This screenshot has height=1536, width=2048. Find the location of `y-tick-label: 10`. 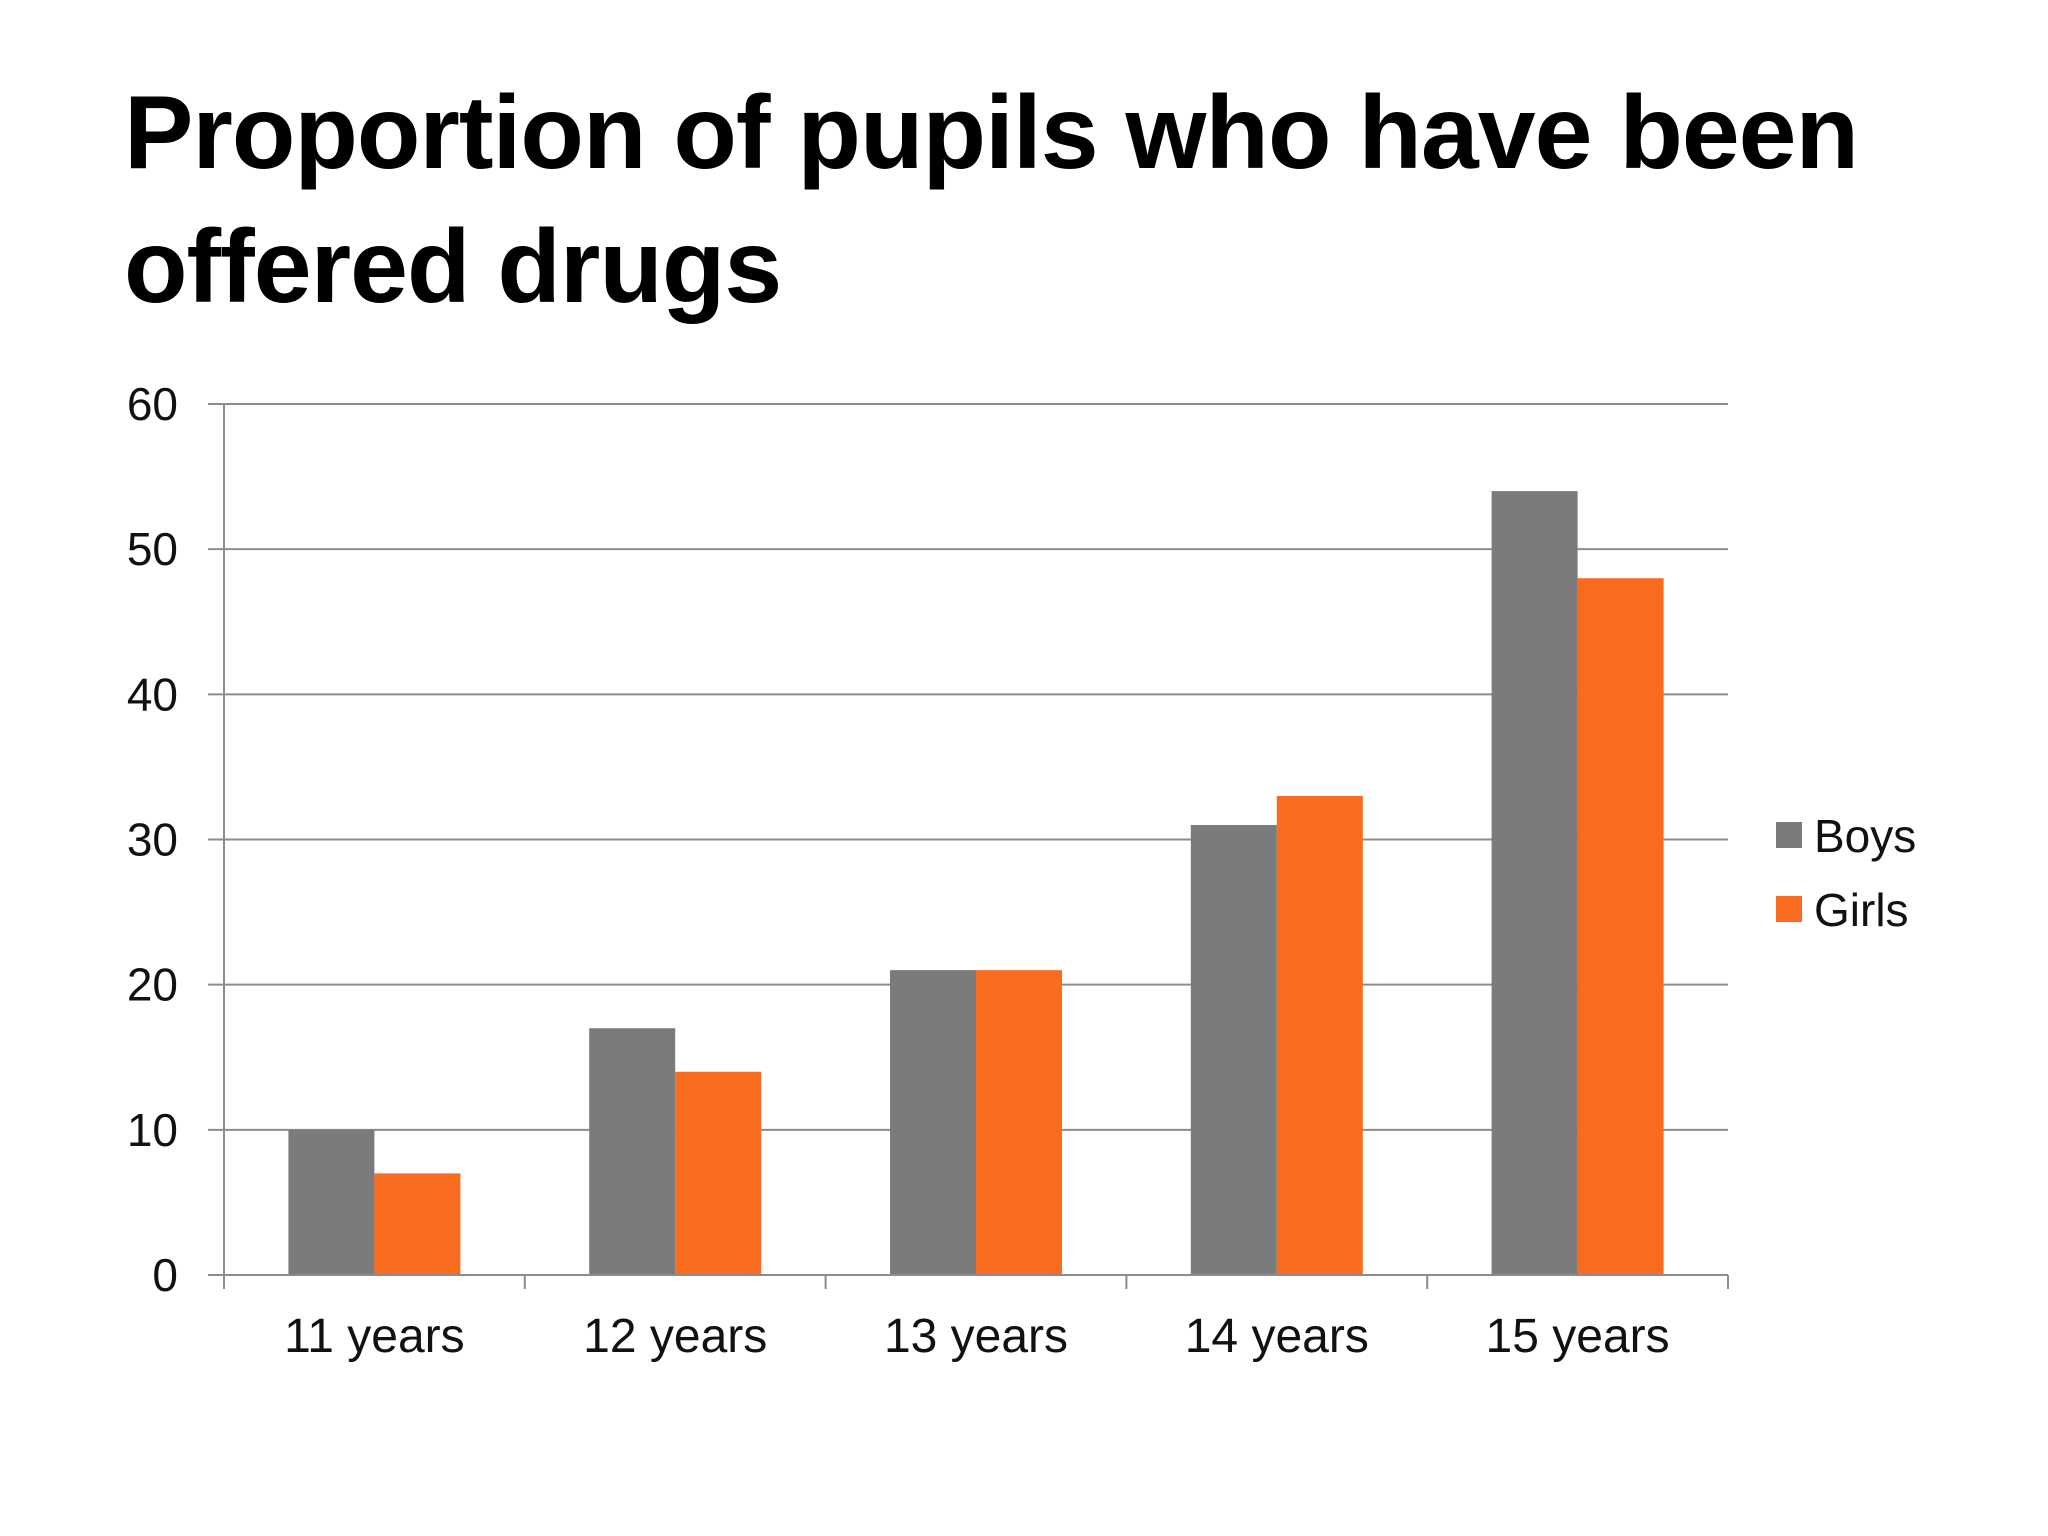

y-tick-label: 10 is located at coordinates (152, 1130).